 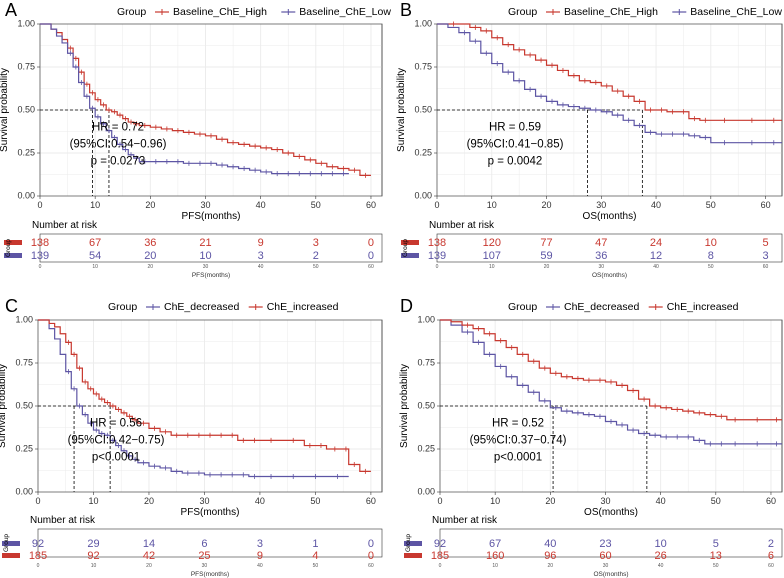 What do you see at coordinates (492, 256) in the screenshot?
I see `risk-value: 107` at bounding box center [492, 256].